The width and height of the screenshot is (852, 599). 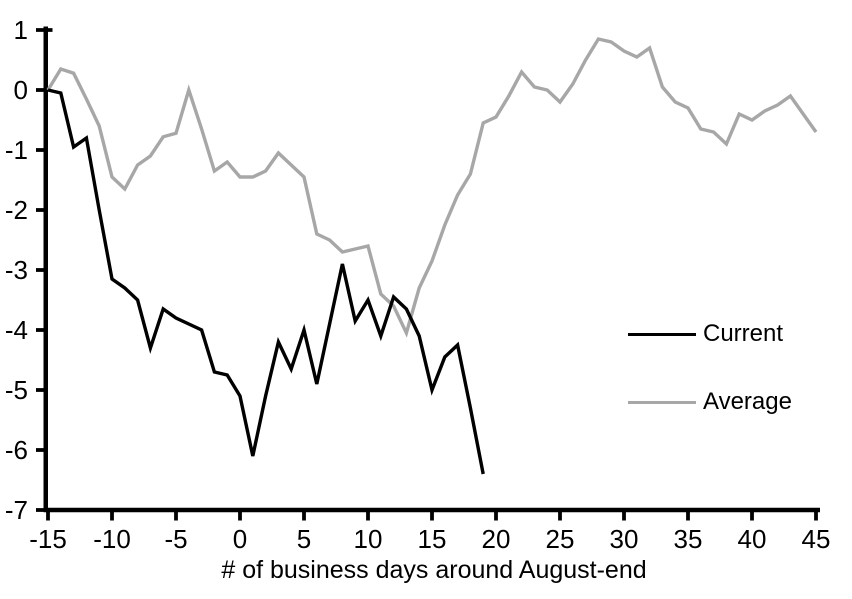 I want to click on x-tick-label: 5, so click(x=304, y=539).